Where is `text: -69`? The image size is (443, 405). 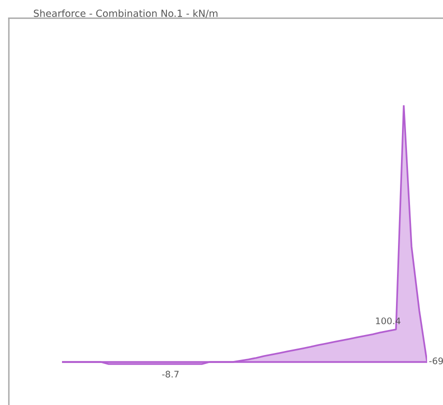 text: -69 is located at coordinates (436, 360).